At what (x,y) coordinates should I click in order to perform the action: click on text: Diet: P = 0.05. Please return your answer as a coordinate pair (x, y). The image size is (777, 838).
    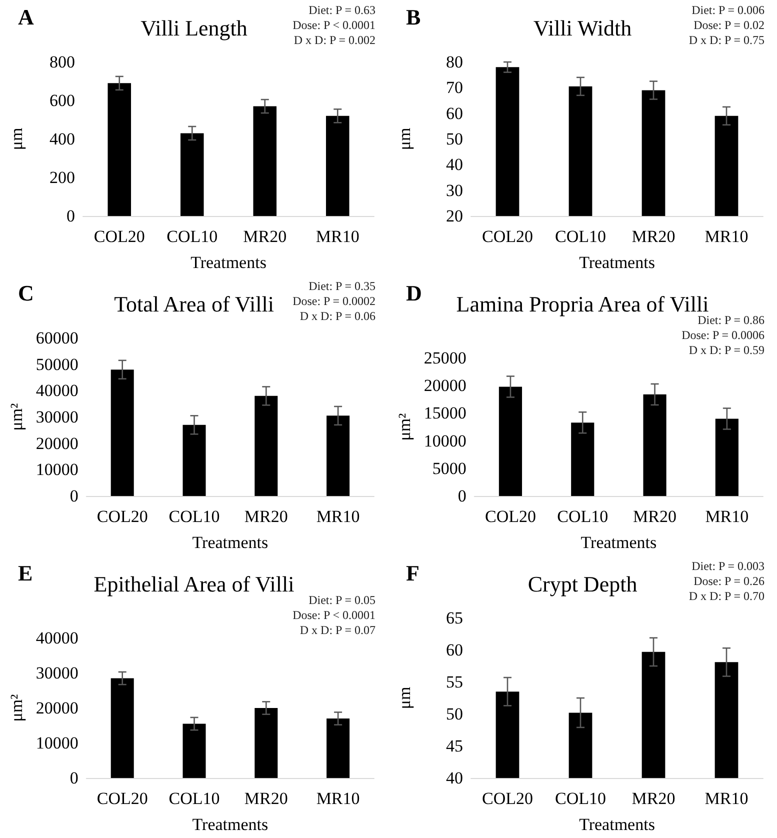
    Looking at the image, I should click on (342, 600).